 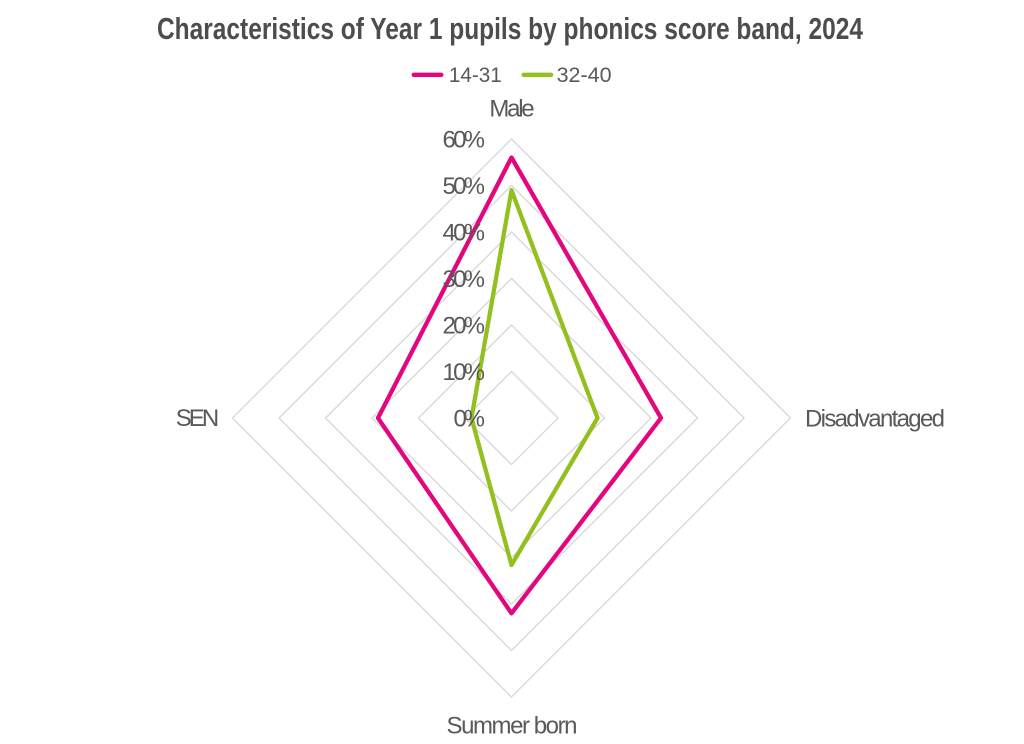 What do you see at coordinates (584, 75) in the screenshot?
I see `svg-text: 32-40` at bounding box center [584, 75].